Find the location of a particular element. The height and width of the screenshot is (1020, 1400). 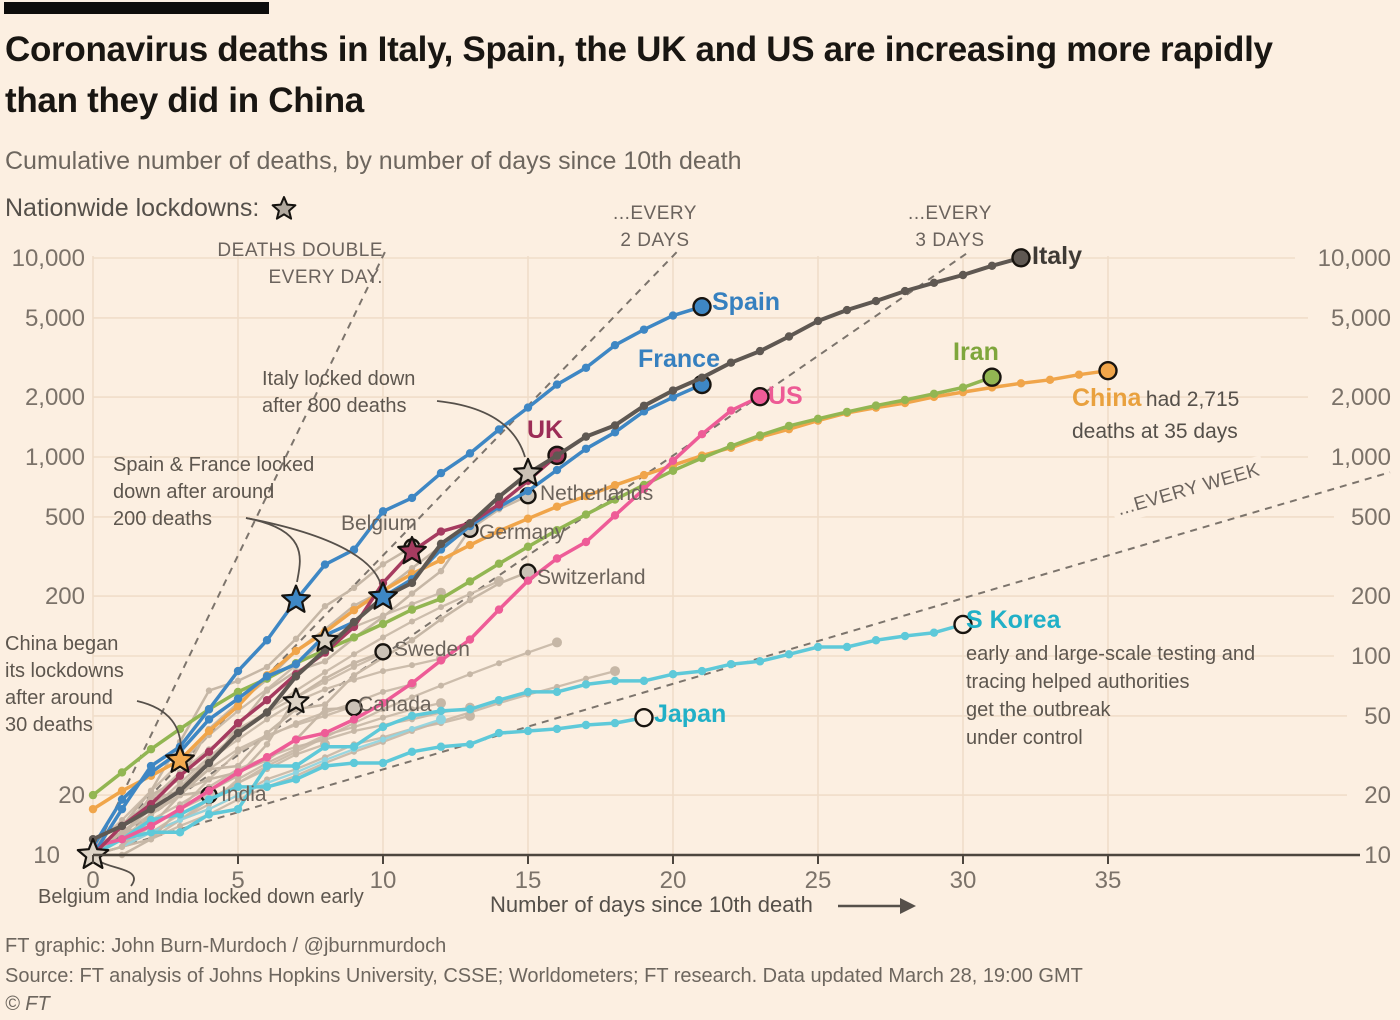

y-axis-tick-label-right: 200 is located at coordinates (1371, 596).